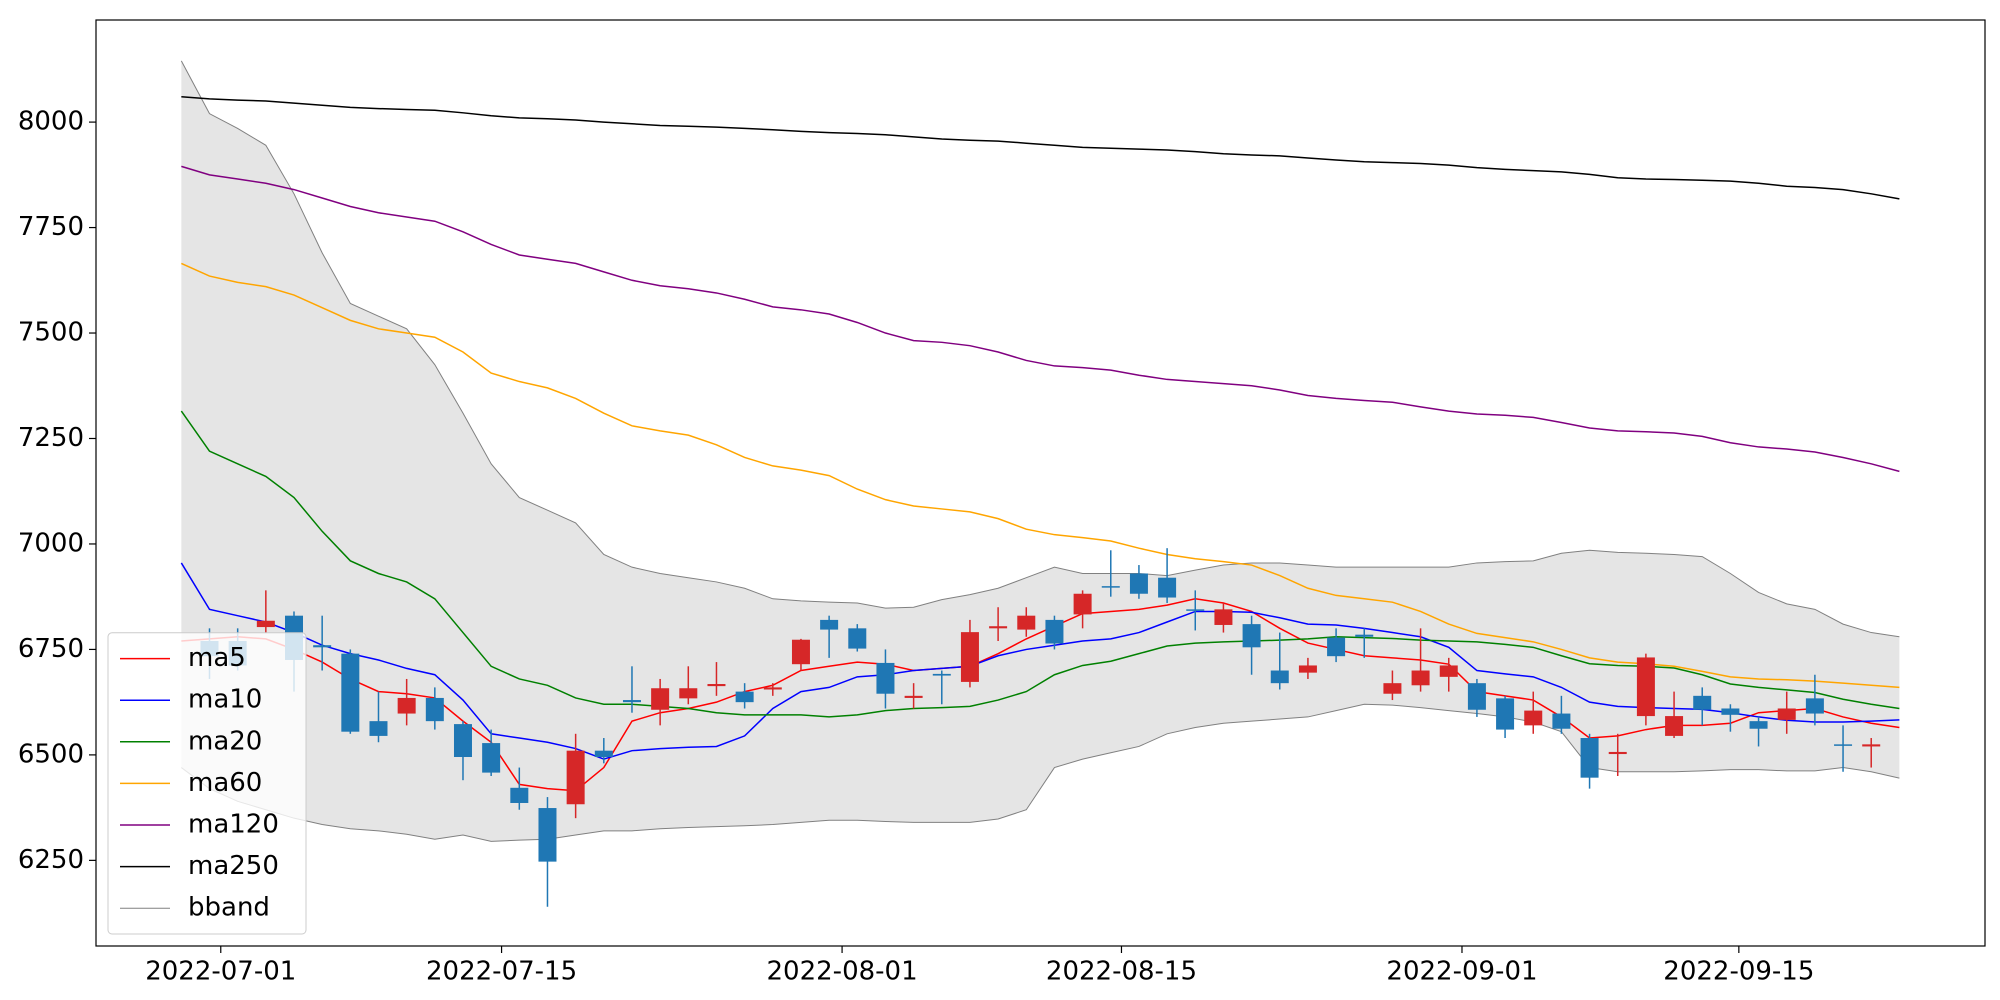 This screenshot has width=2000, height=1000. I want to click on legend-label: ma20, so click(225, 741).